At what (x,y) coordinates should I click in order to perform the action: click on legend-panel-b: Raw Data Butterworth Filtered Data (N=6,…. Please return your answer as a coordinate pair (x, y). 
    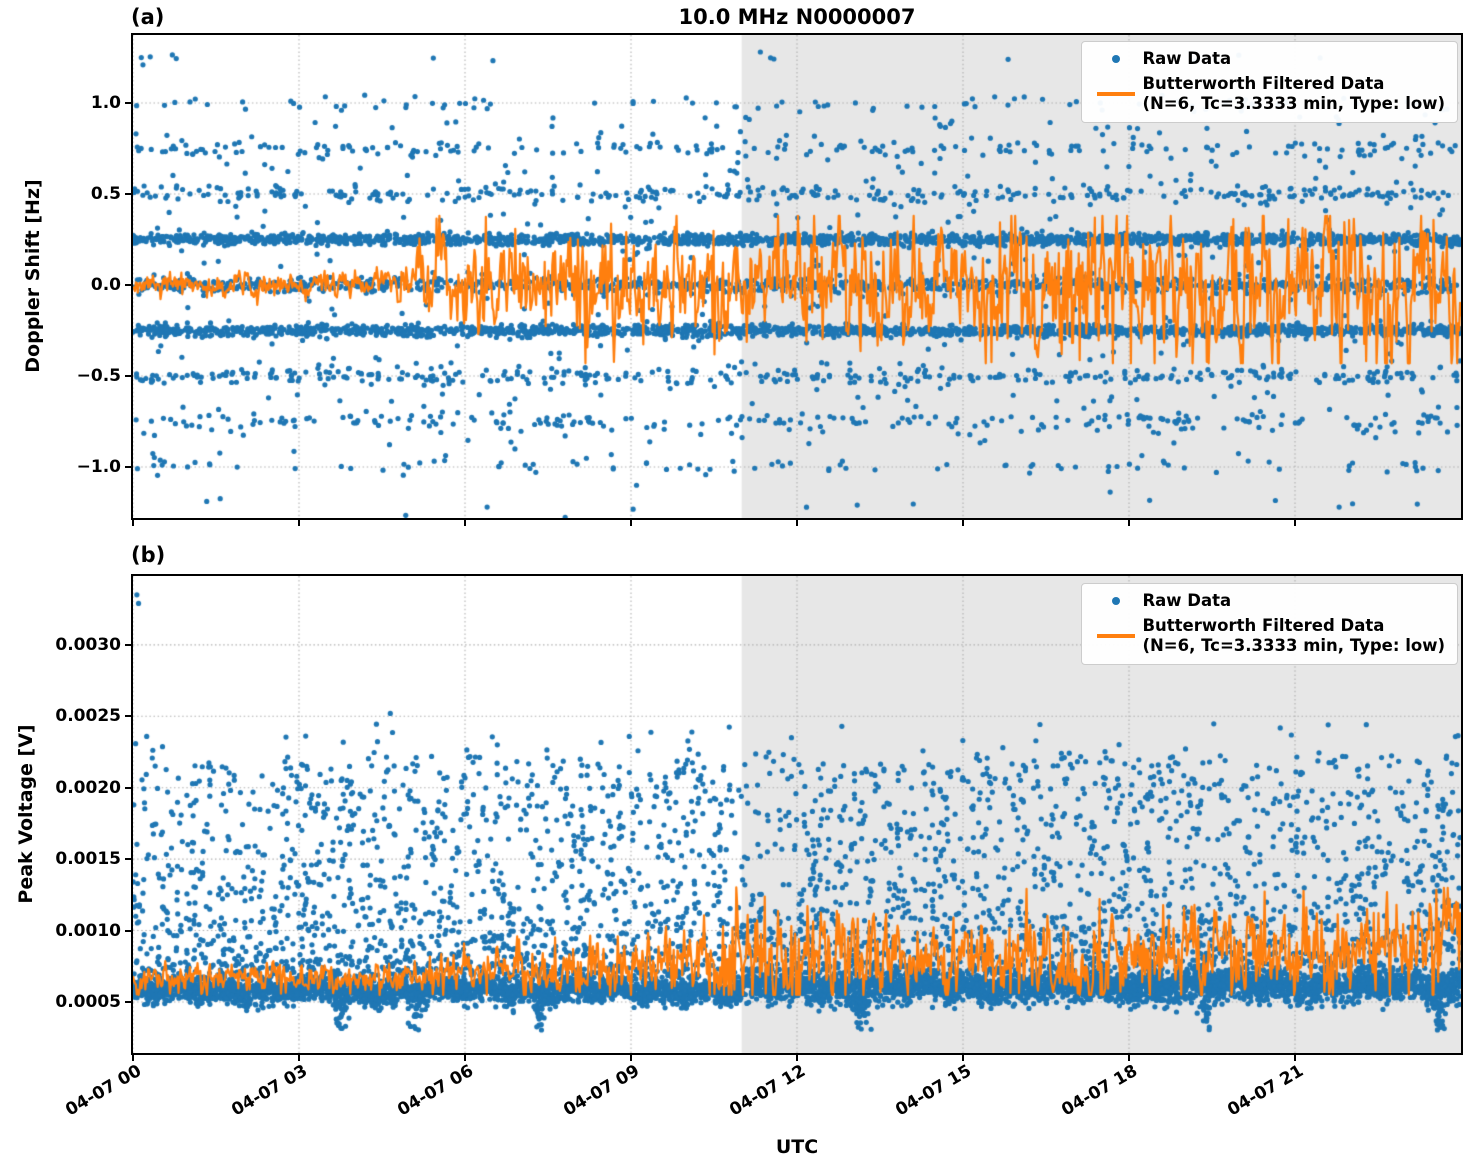
    Looking at the image, I should click on (1269, 624).